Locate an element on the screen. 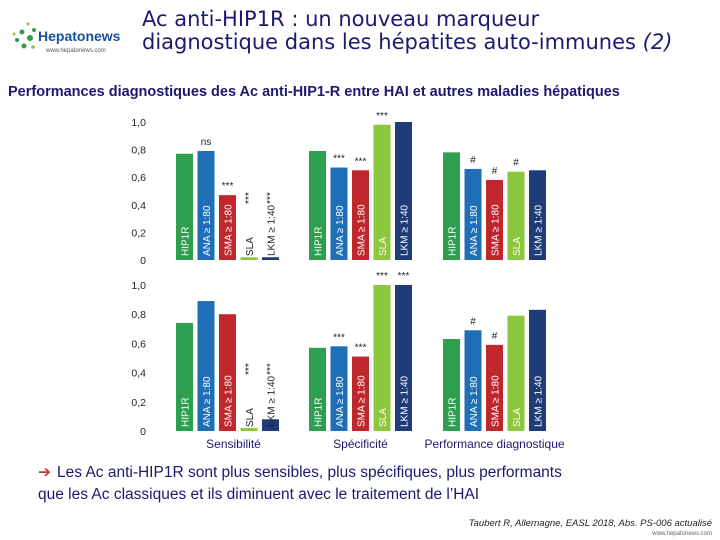  arrow-icon: ➔ is located at coordinates (44, 472).